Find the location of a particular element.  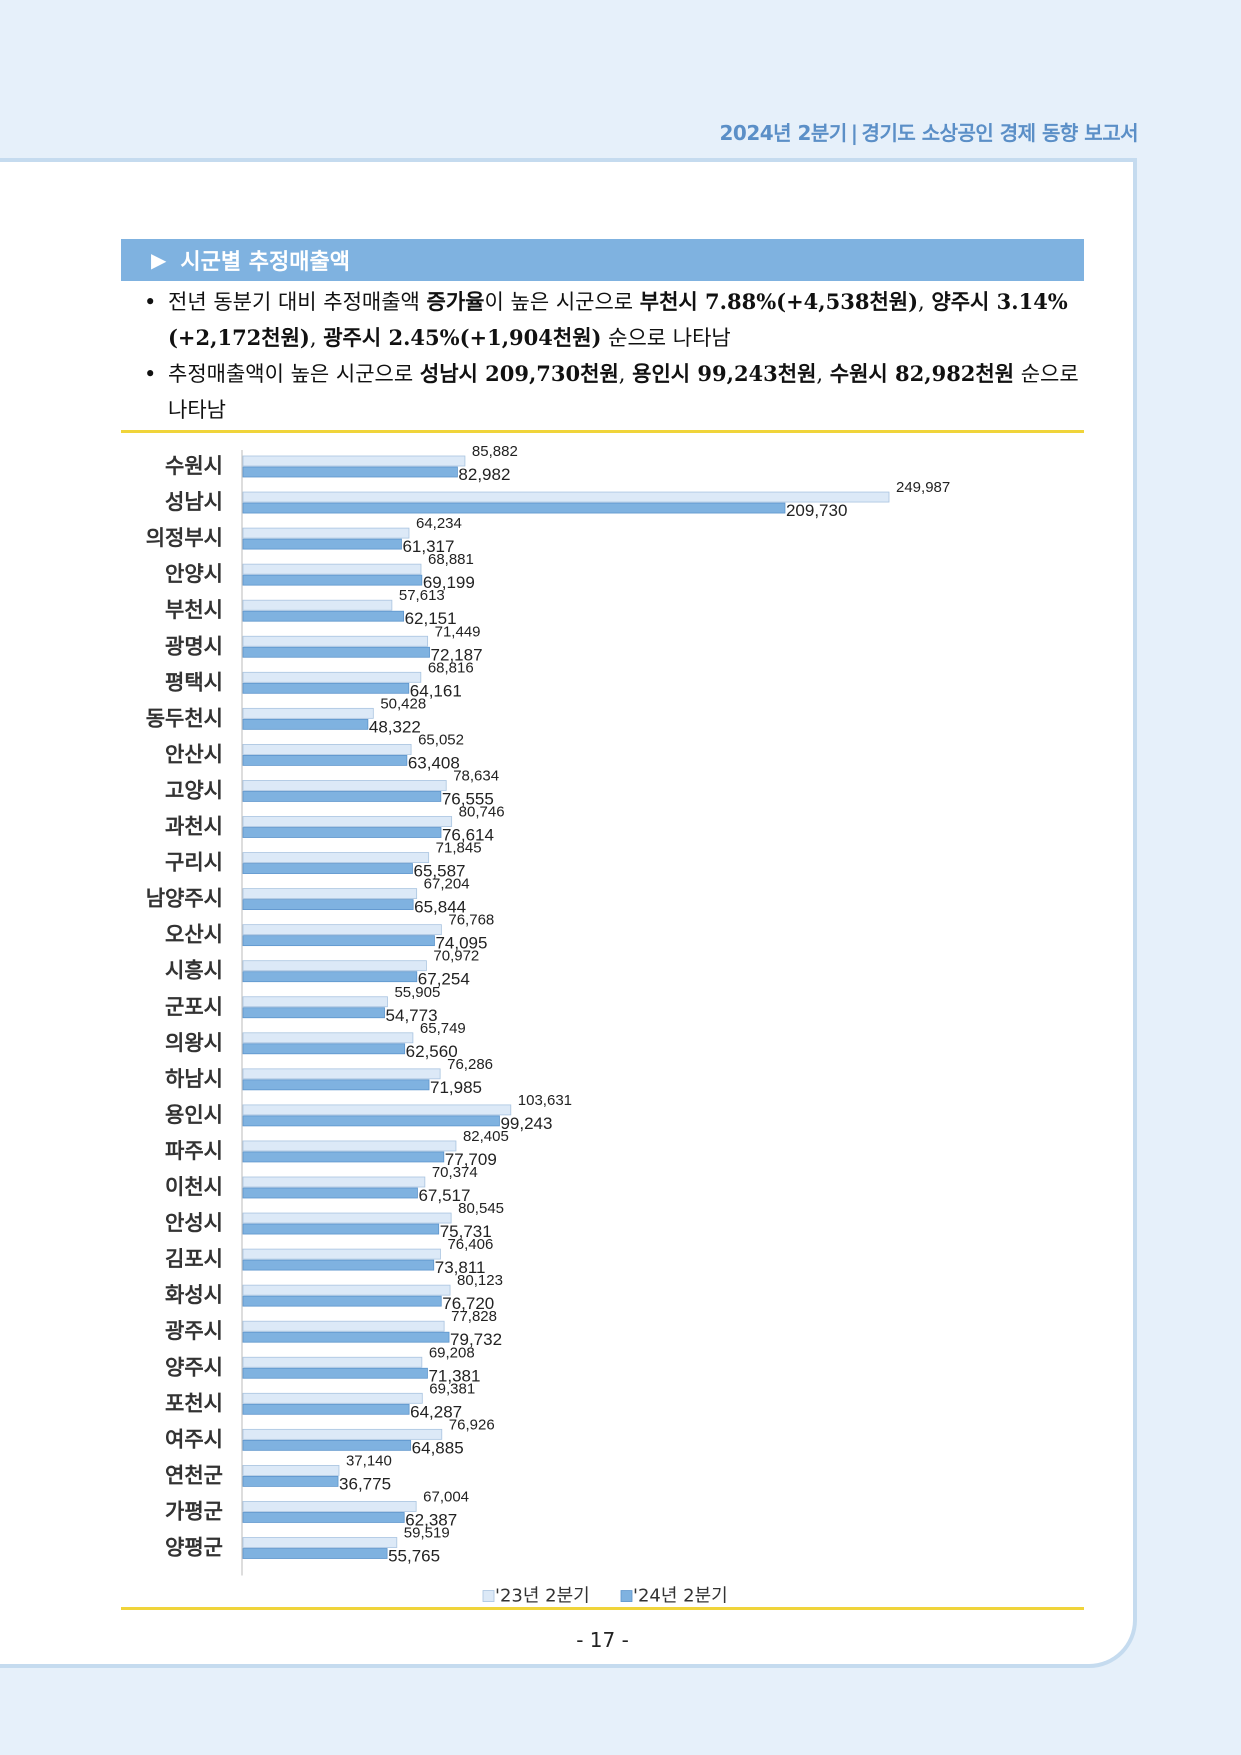

data-label-2023q2: 71,449 is located at coordinates (458, 631).